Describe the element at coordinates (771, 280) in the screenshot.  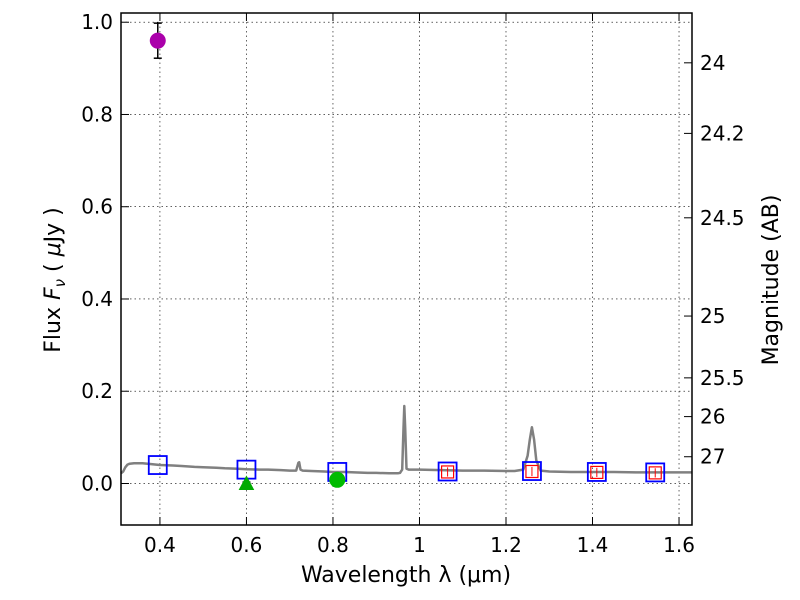
I see `right-axis-title: Magnitude (AB)` at that location.